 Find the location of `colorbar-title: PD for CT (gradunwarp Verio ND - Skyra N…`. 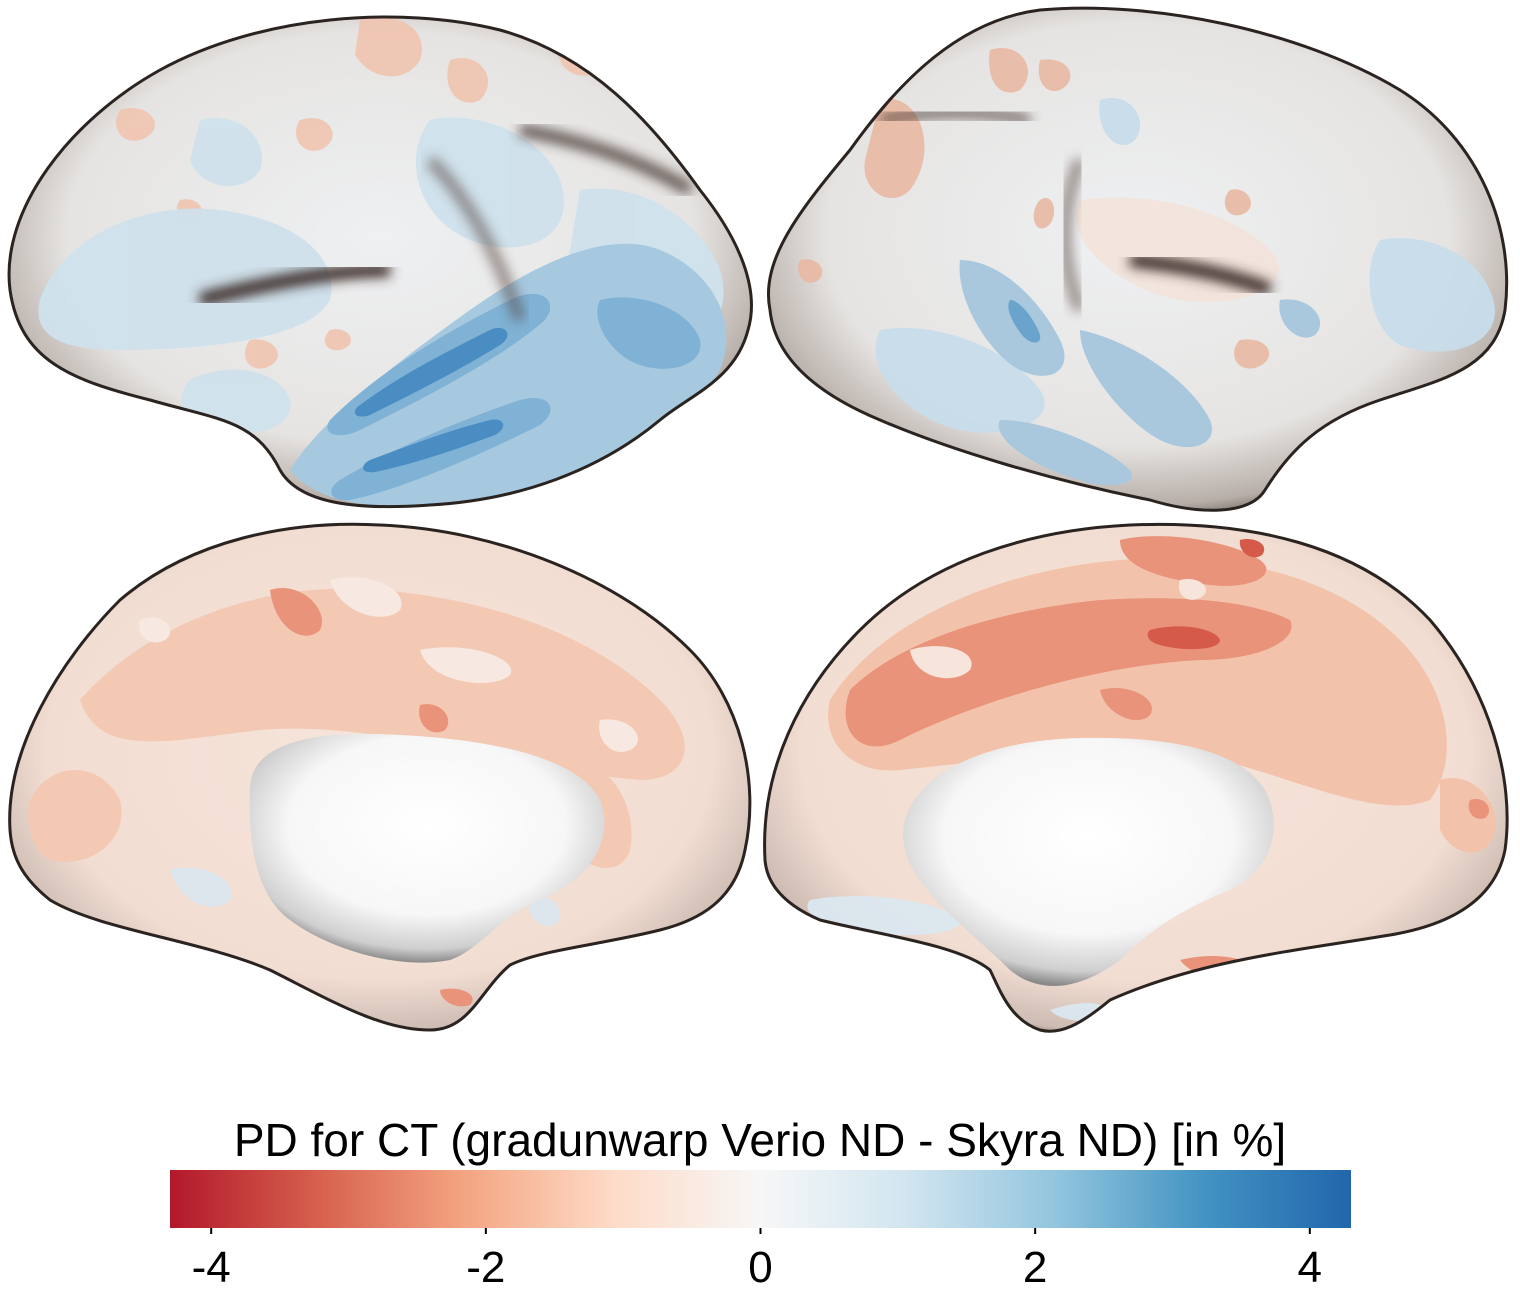

colorbar-title: PD for CT (gradunwarp Verio ND - Skyra N… is located at coordinates (760, 1140).